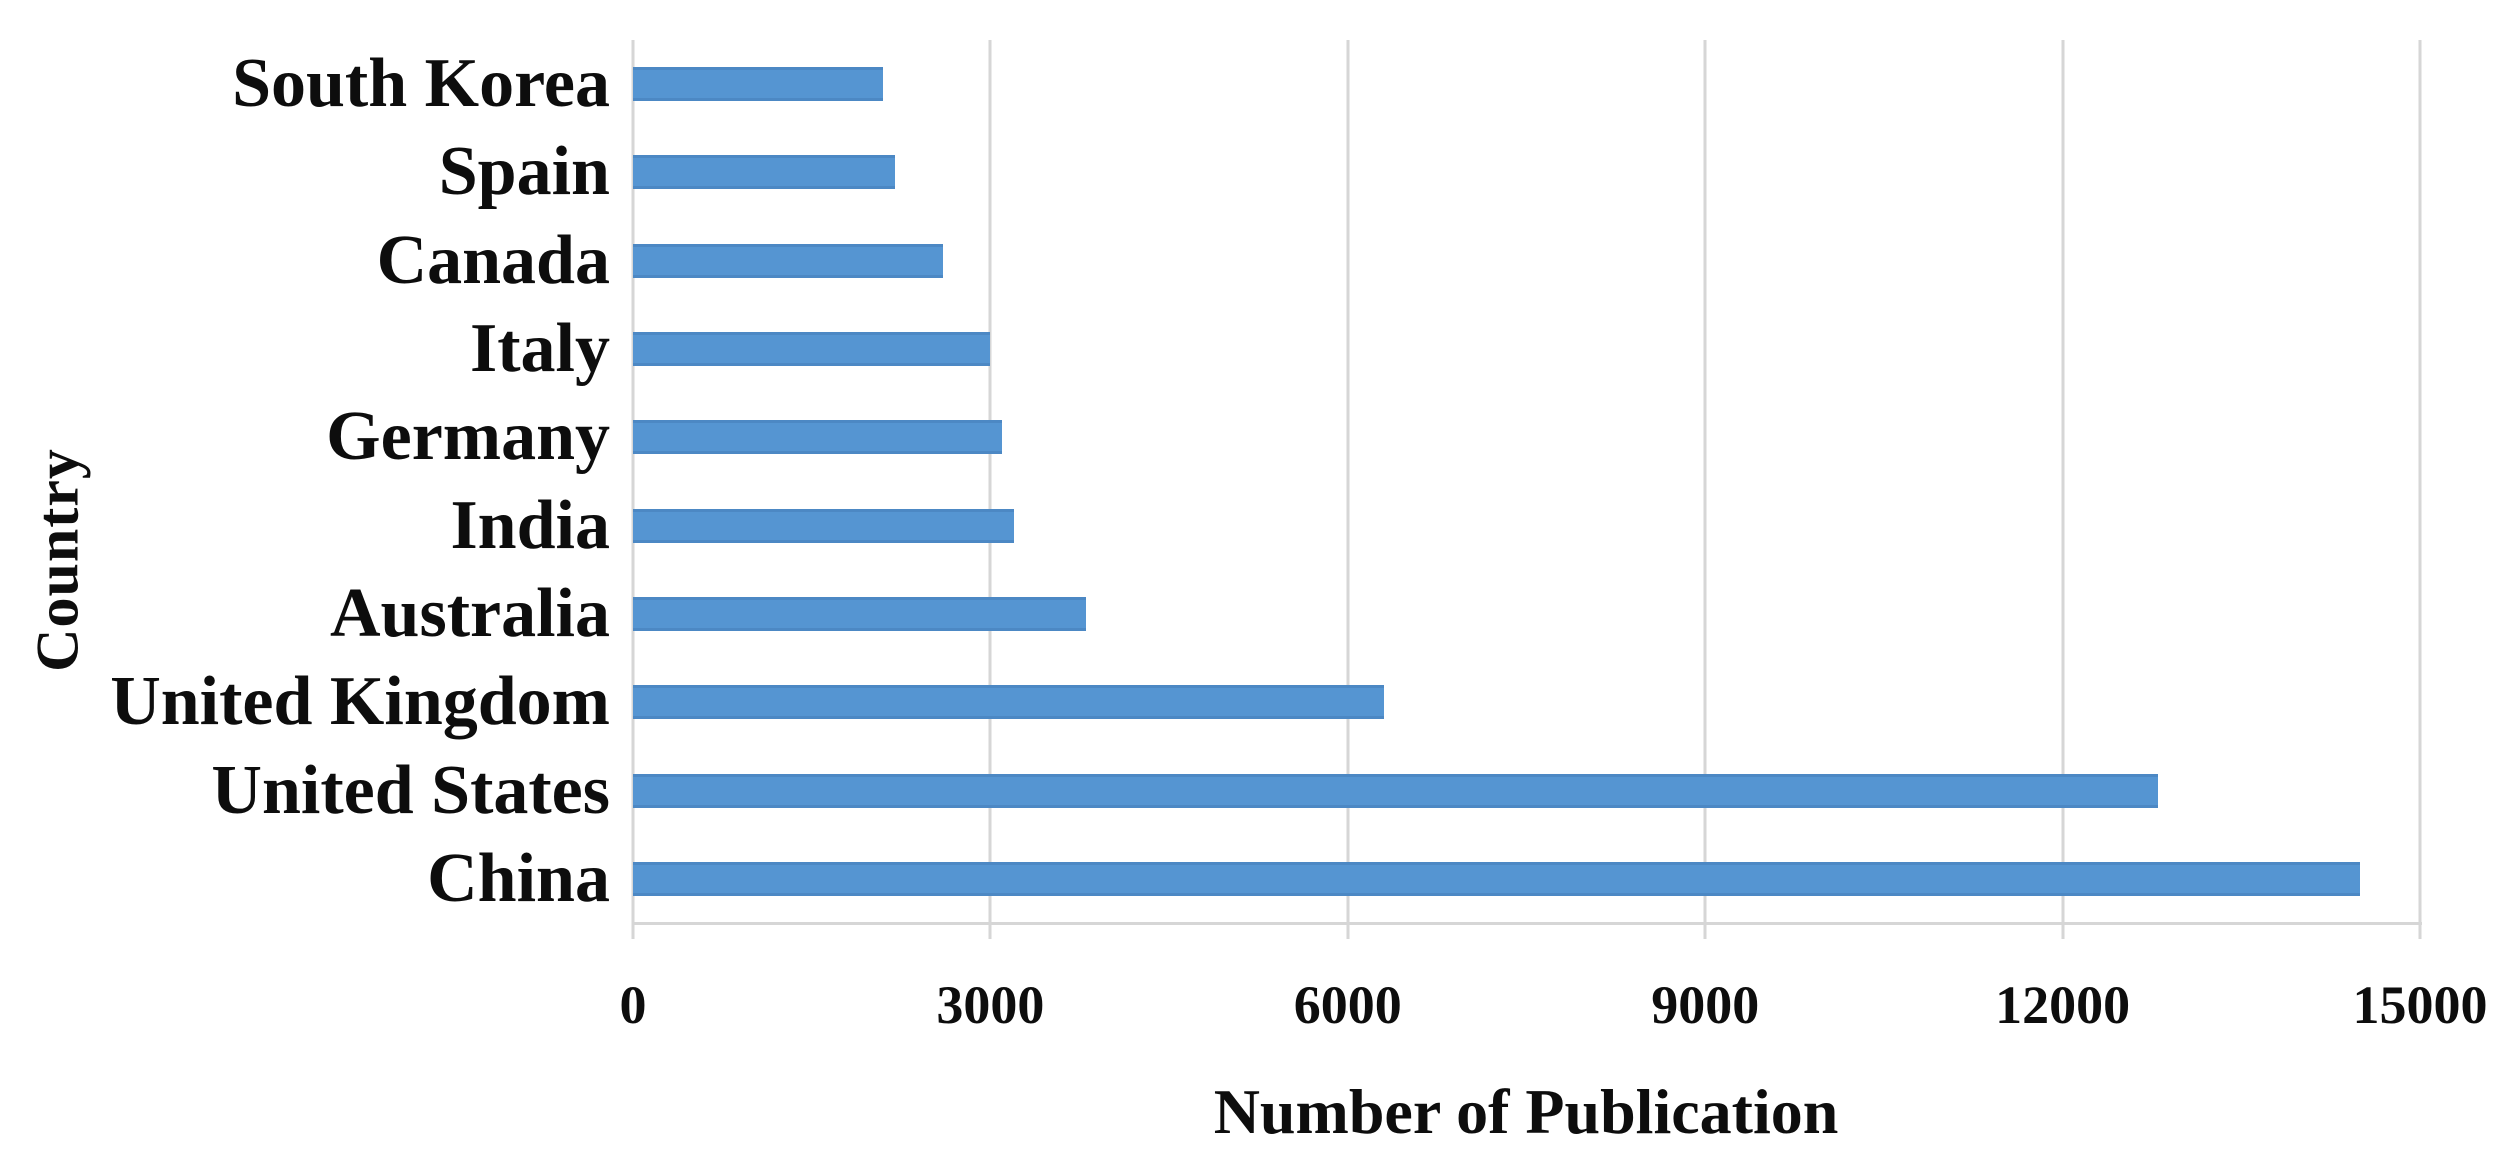  What do you see at coordinates (305, 172) in the screenshot?
I see `category-row: Spain` at bounding box center [305, 172].